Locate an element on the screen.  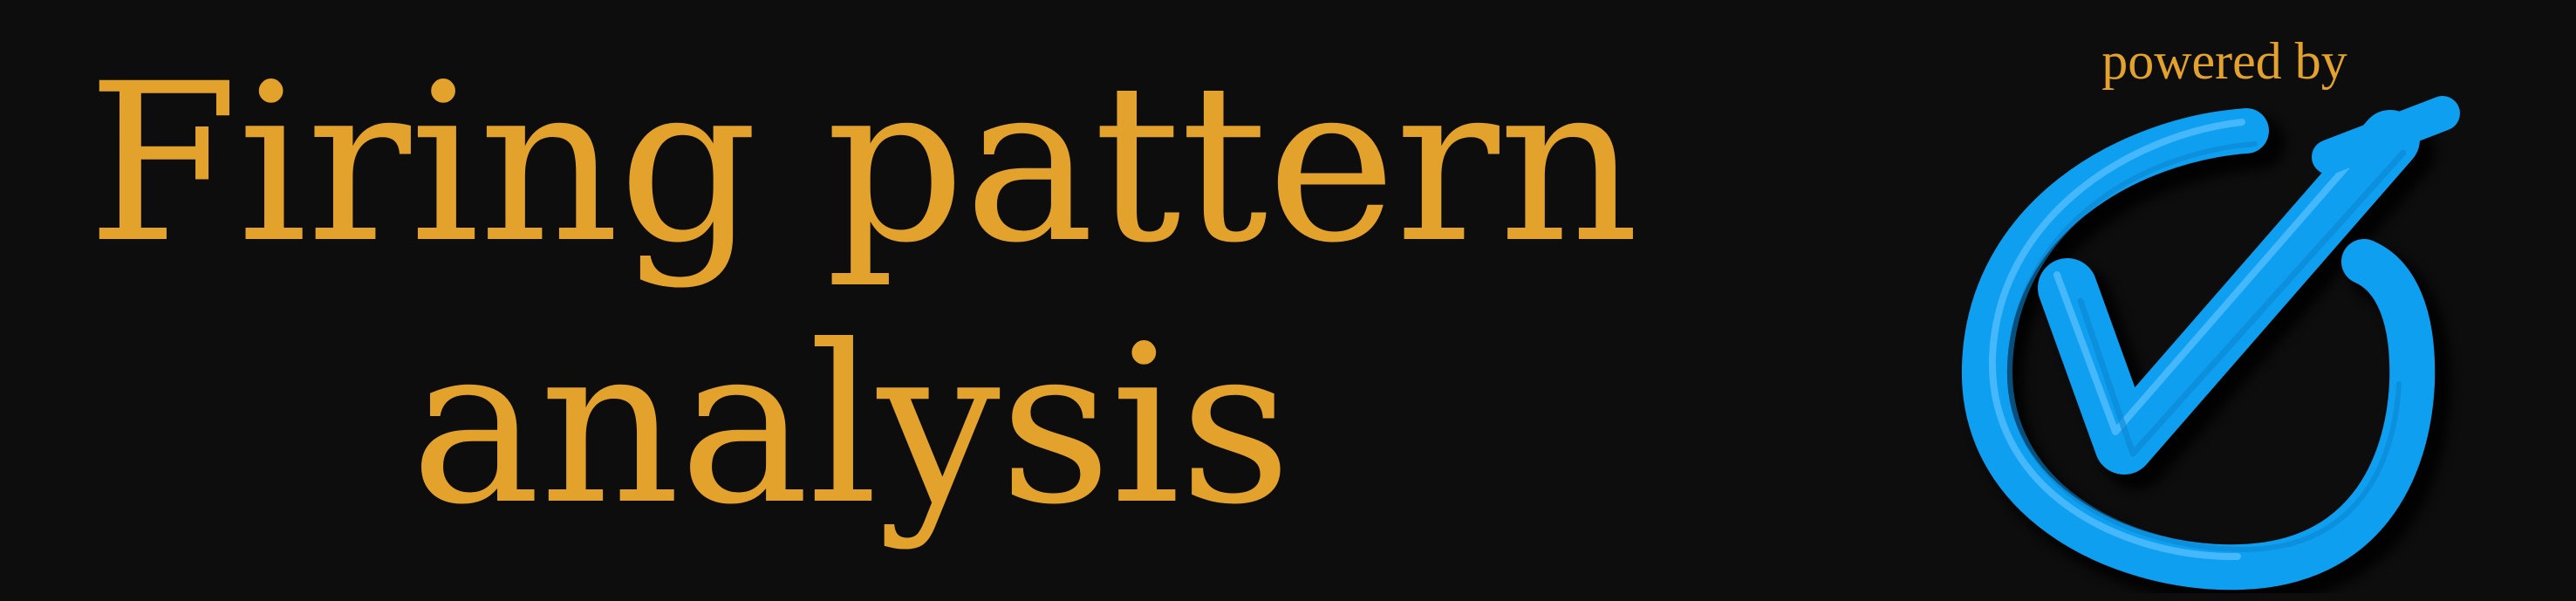
powered-by-label: powered by is located at coordinates (2224, 61).